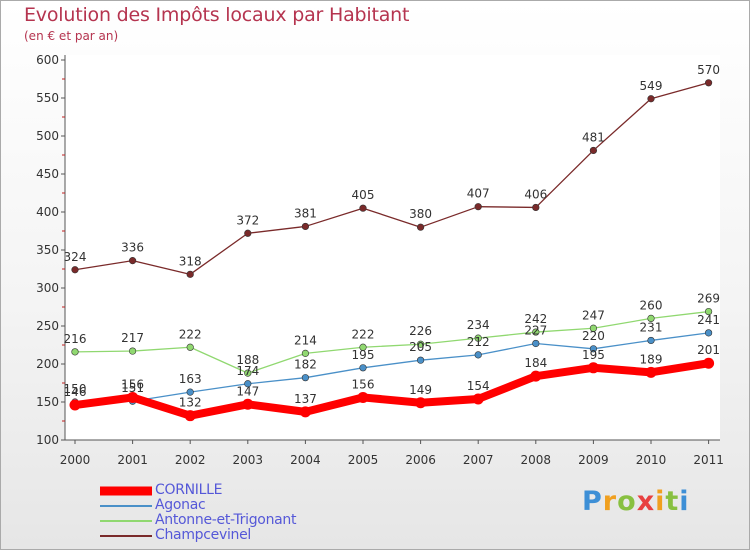  What do you see at coordinates (47, 288) in the screenshot?
I see `y-tick-label: 300` at bounding box center [47, 288].